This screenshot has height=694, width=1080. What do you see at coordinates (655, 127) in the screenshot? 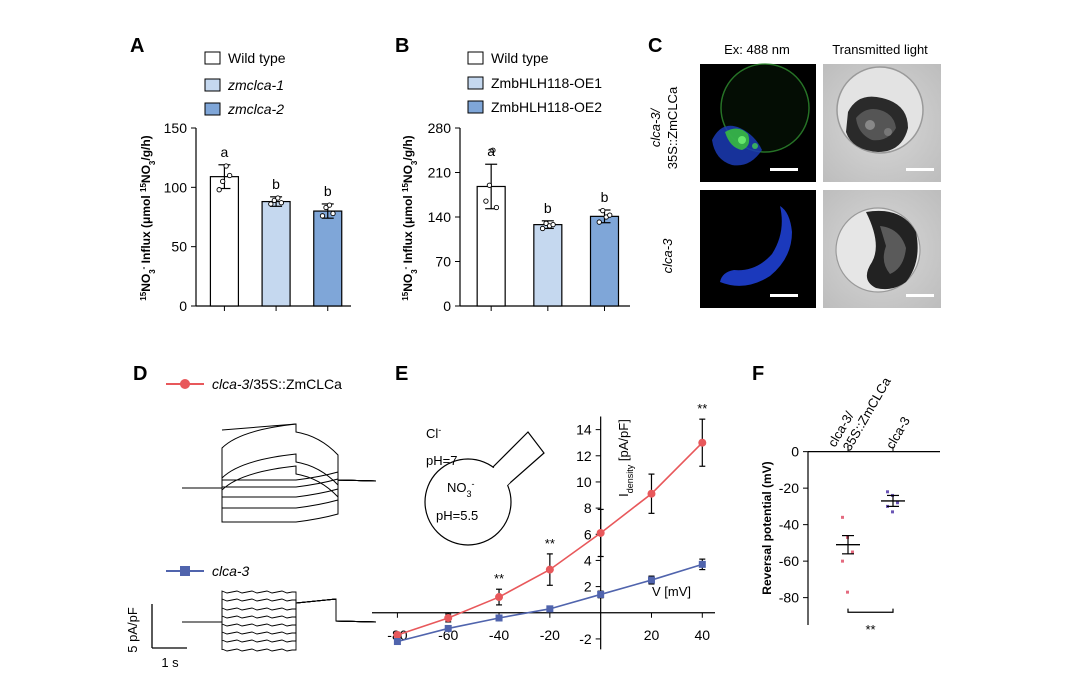
I see `row-label-complemented-line1: clca-3/` at bounding box center [655, 127].